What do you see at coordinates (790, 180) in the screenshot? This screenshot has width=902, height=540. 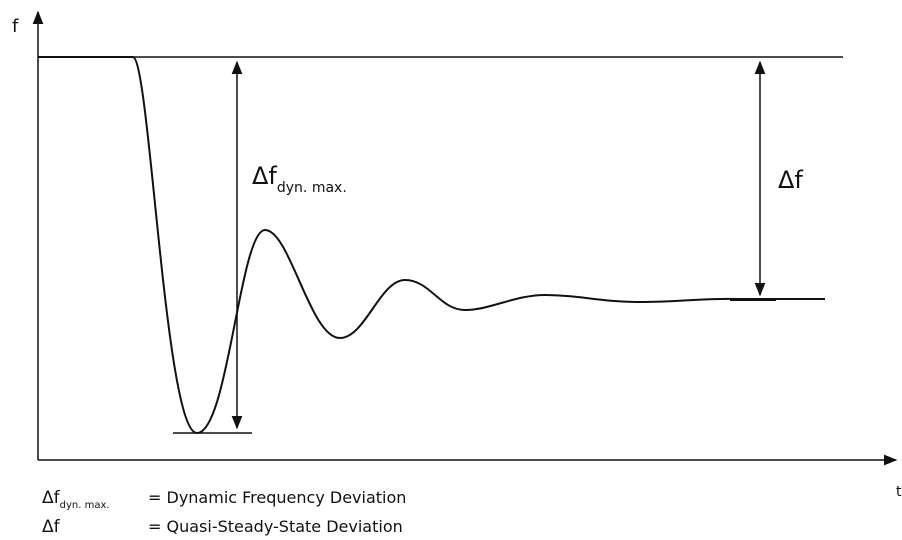 I see `steady-label: Δf` at bounding box center [790, 180].